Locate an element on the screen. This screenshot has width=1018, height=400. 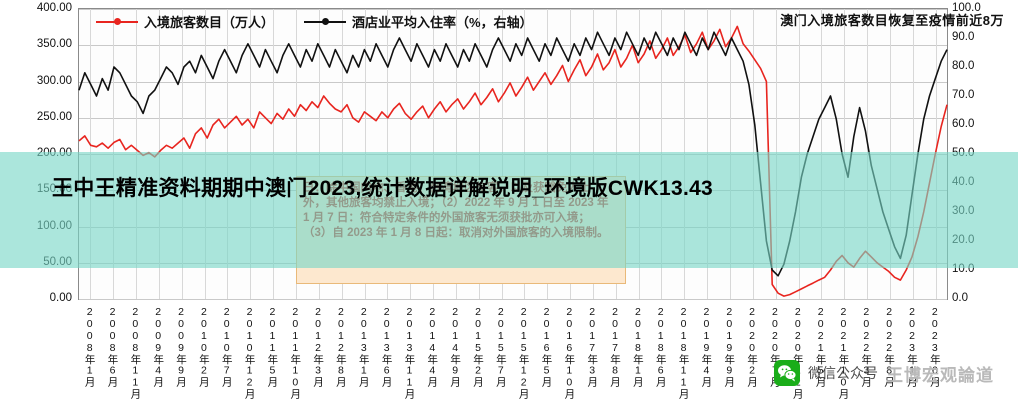
x-axis-tick: 2022年3月 is located at coordinates (866, 346).